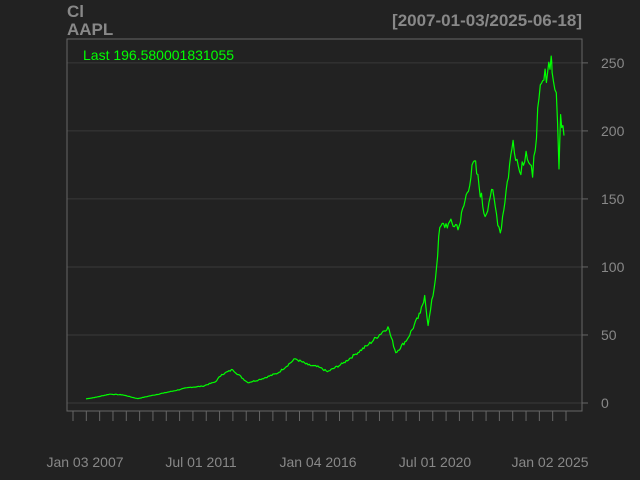  Describe the element at coordinates (603, 233) in the screenshot. I see `y-axis: 0 50 100 150 200 250` at that location.